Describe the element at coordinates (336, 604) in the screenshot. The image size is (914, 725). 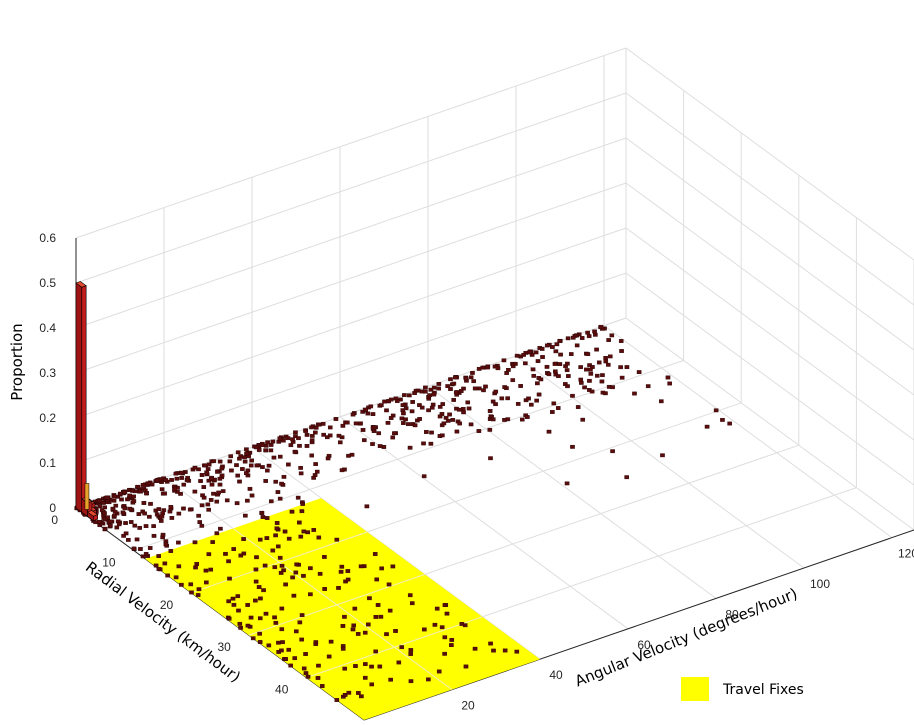
I see `travel-fixes-grid-line` at that location.